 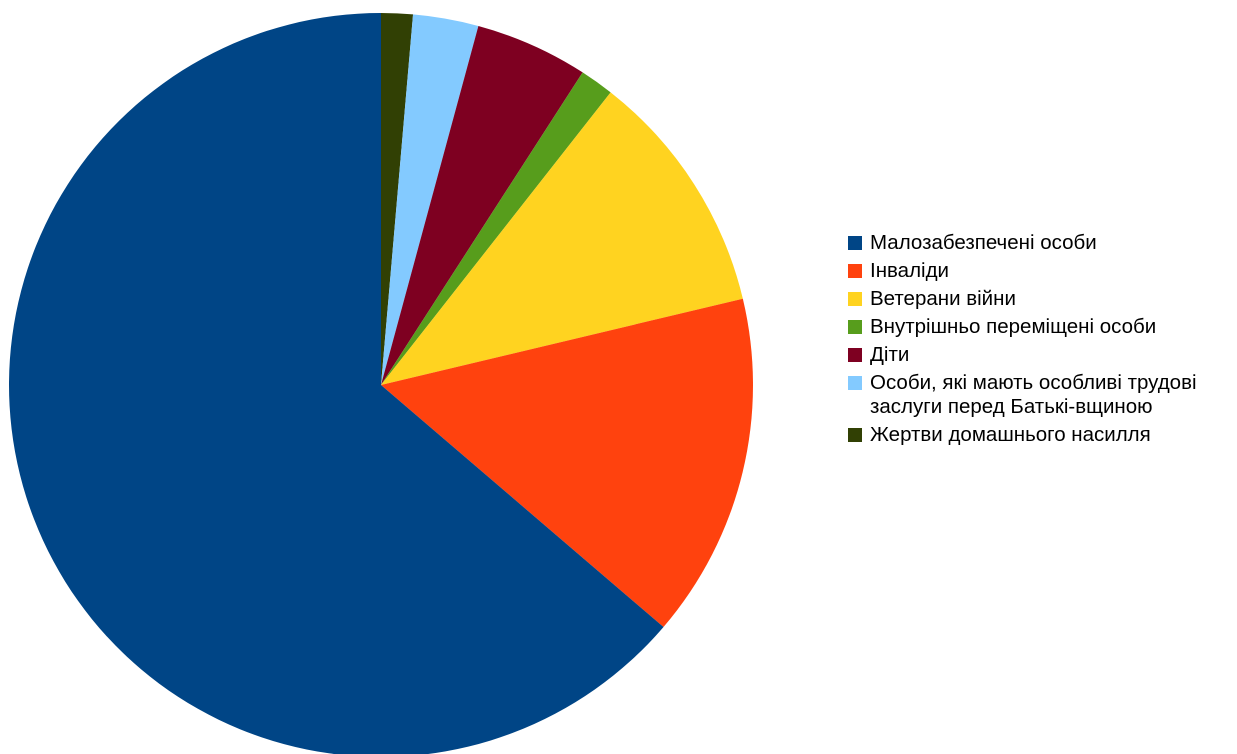 What do you see at coordinates (1013, 326) in the screenshot?
I see `legend-label: Внутрішньо переміщені особи` at bounding box center [1013, 326].